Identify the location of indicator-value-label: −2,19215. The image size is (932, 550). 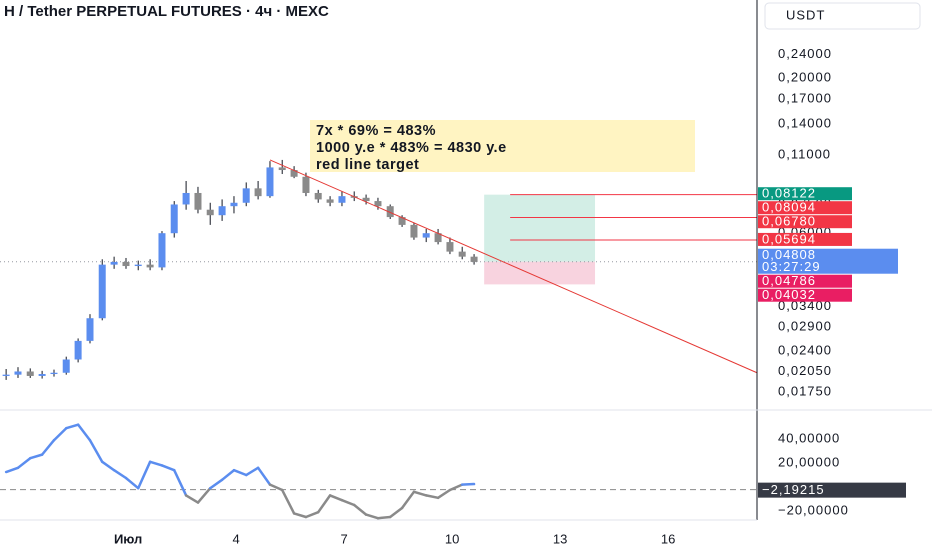
(793, 489).